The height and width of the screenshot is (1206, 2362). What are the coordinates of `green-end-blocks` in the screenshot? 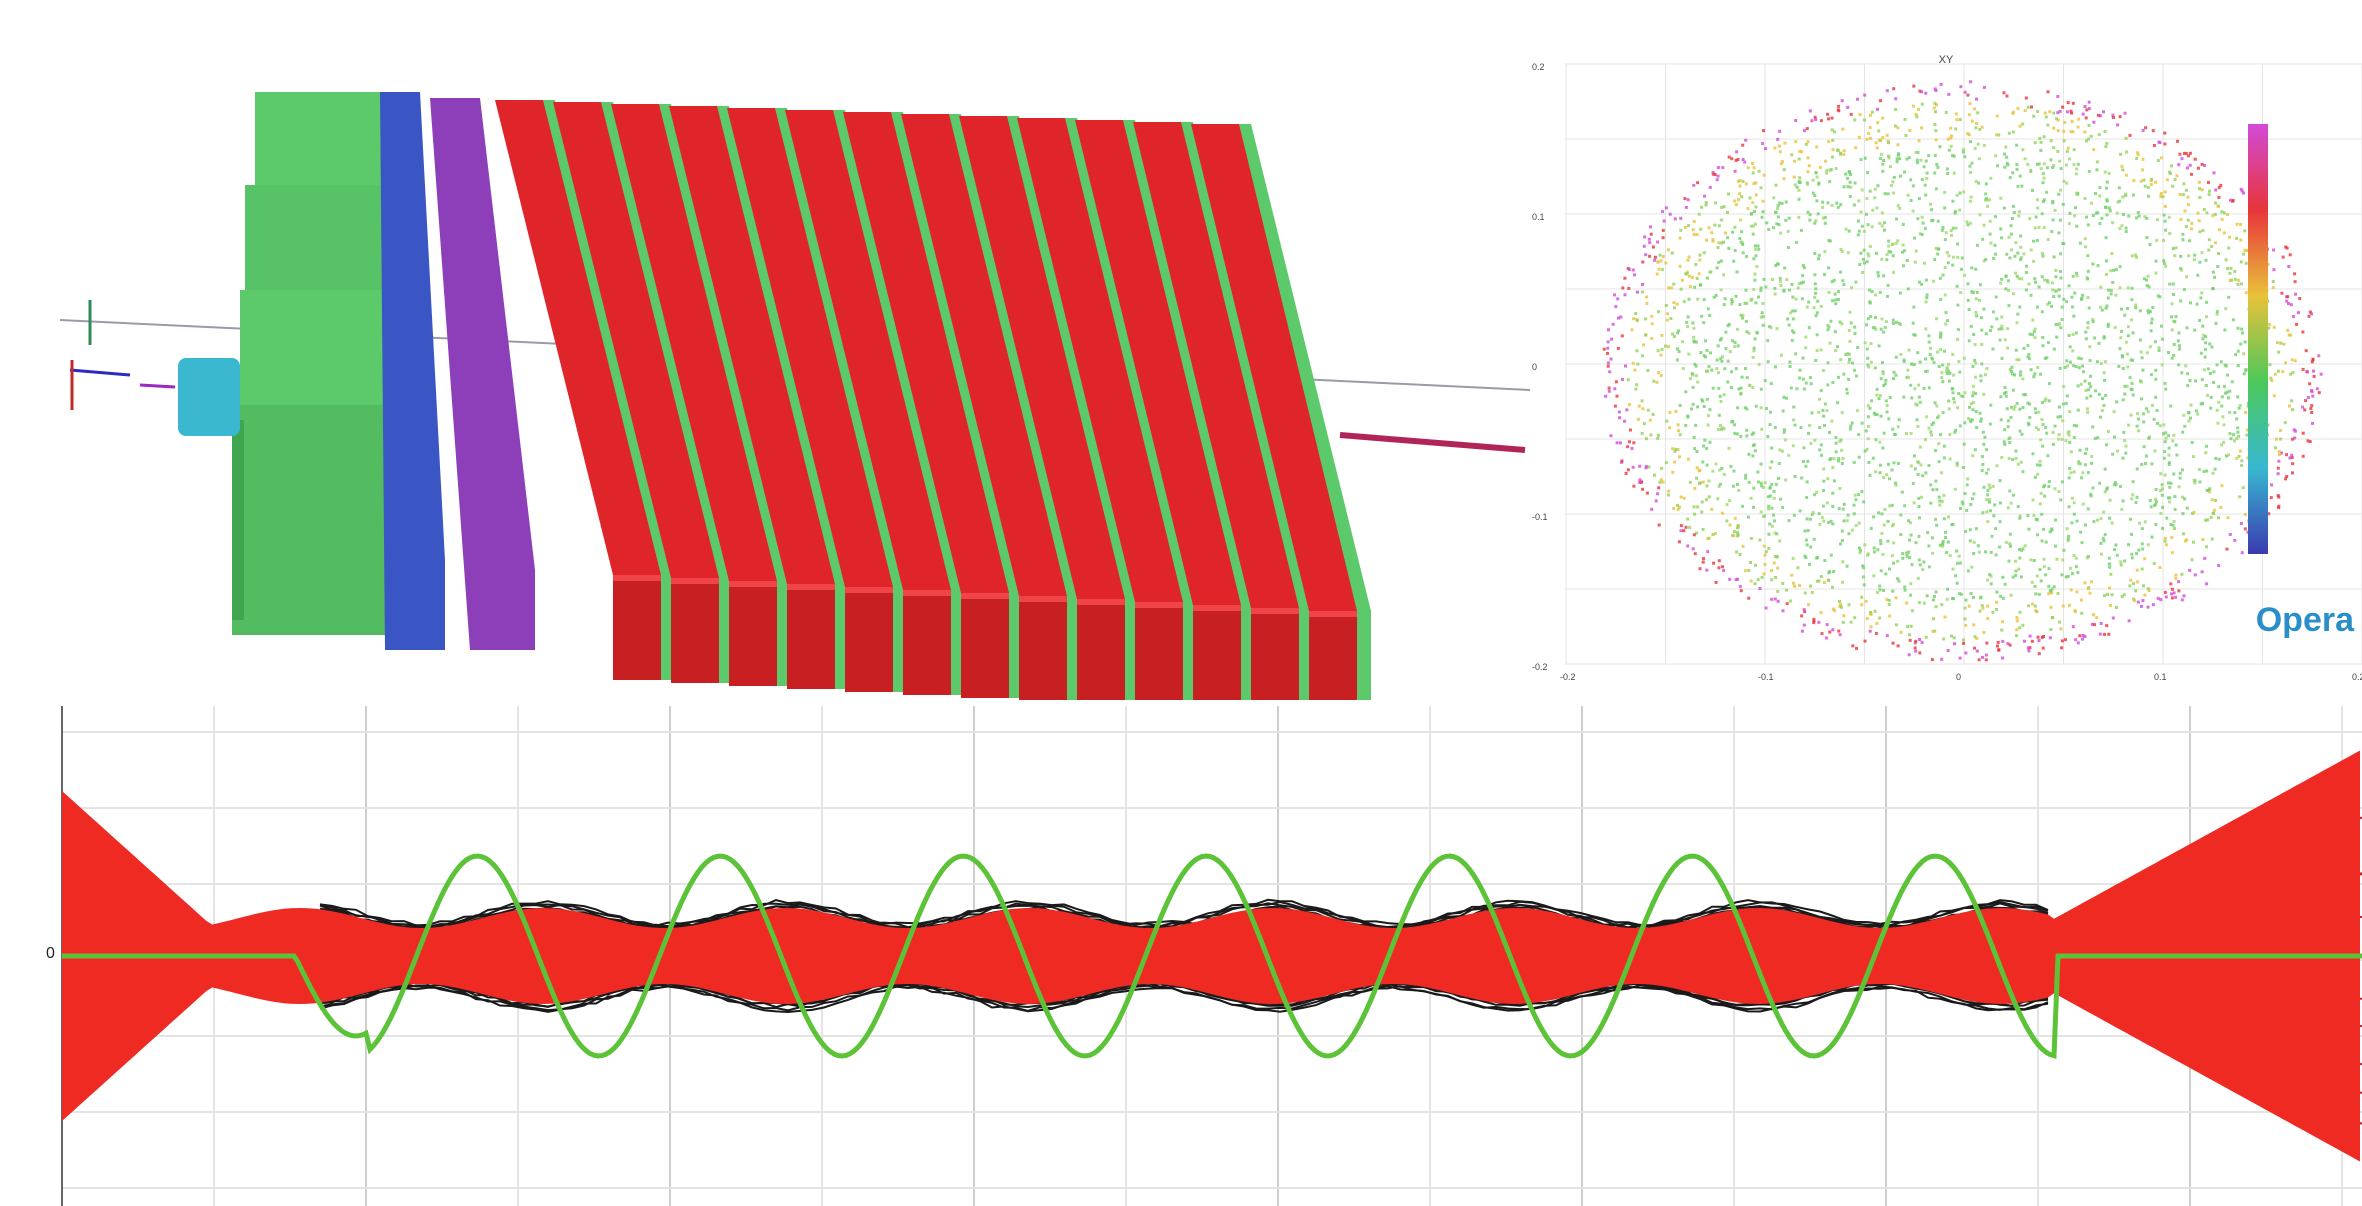 It's located at (312, 363).